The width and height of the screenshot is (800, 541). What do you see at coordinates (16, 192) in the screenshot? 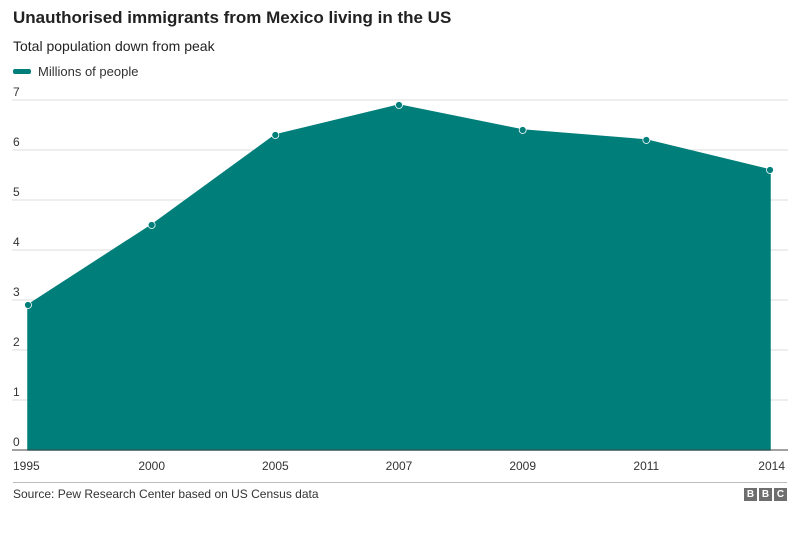
I see `y-tick-label: 5` at bounding box center [16, 192].